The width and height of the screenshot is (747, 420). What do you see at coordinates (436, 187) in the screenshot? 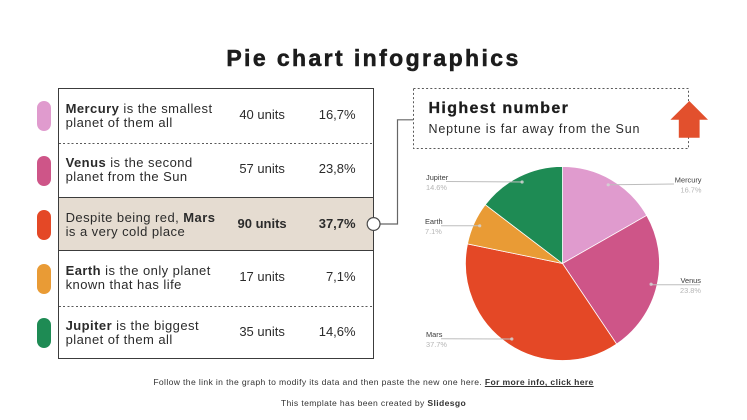
I see `svg-text: 14.6%` at bounding box center [436, 187].